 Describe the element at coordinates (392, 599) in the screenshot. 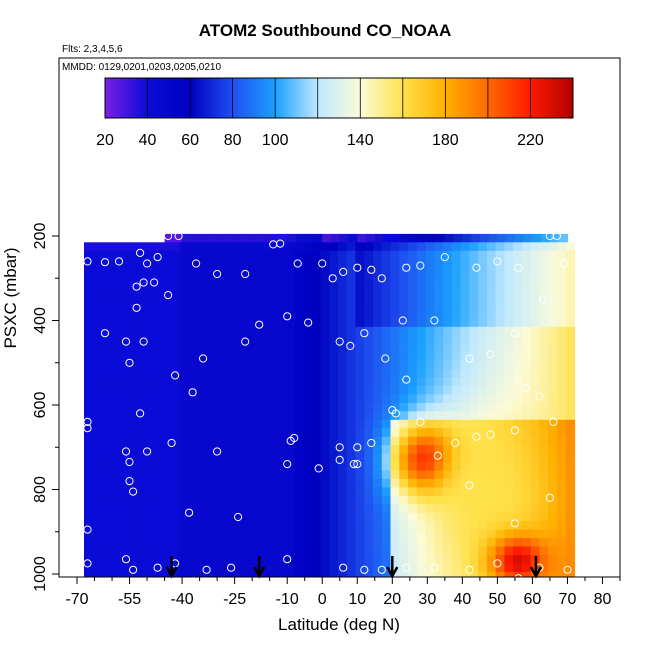

I see `x-tick-label: 20` at that location.